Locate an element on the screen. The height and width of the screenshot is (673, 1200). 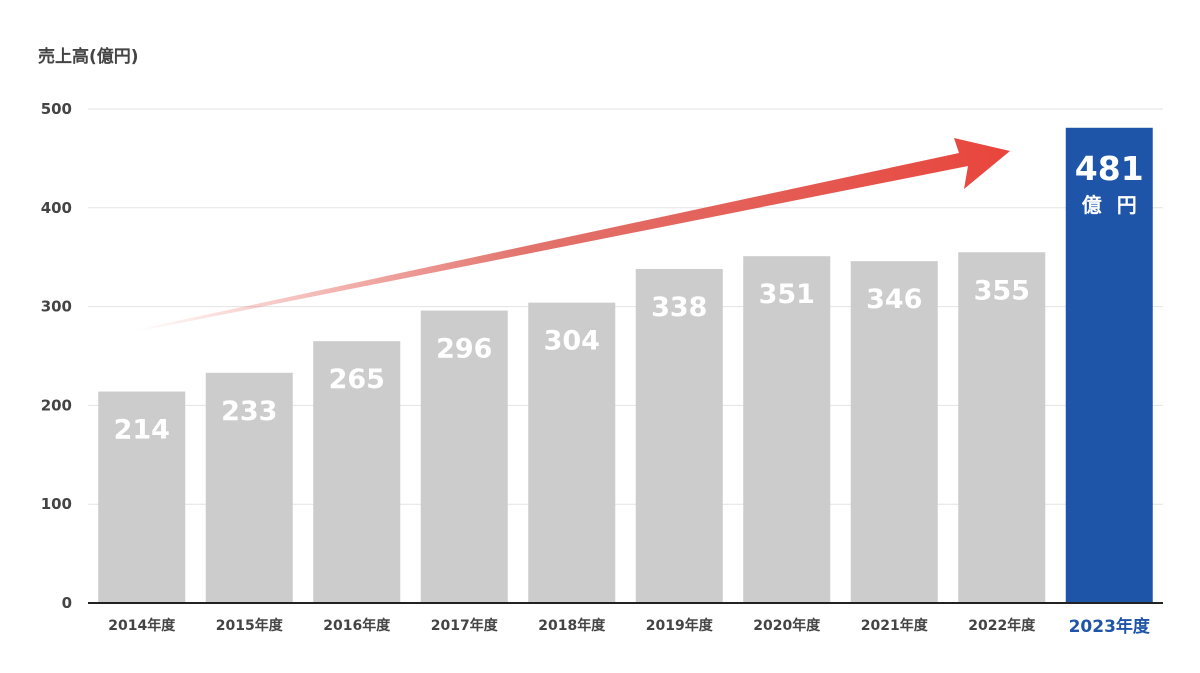
bar-value-label: 338 is located at coordinates (679, 307).